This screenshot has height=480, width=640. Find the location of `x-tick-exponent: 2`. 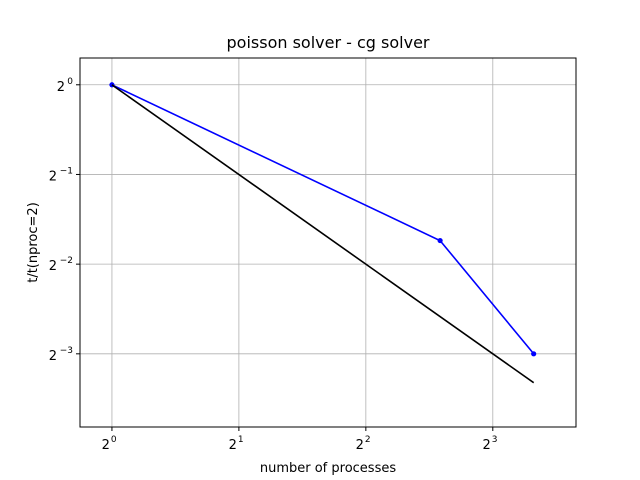

x-tick-exponent: 2 is located at coordinates (368, 440).